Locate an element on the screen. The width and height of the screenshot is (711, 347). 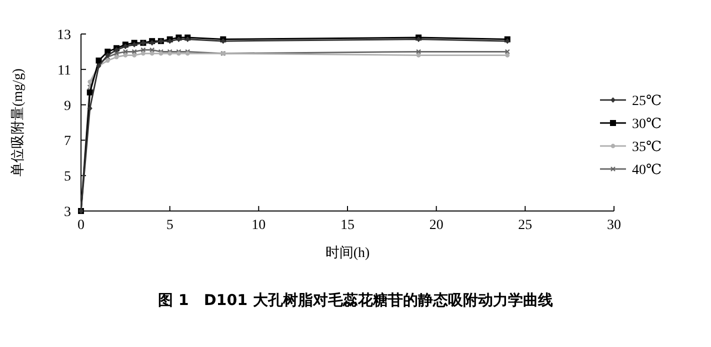
y-tick-label: 9 is located at coordinates (67, 106).